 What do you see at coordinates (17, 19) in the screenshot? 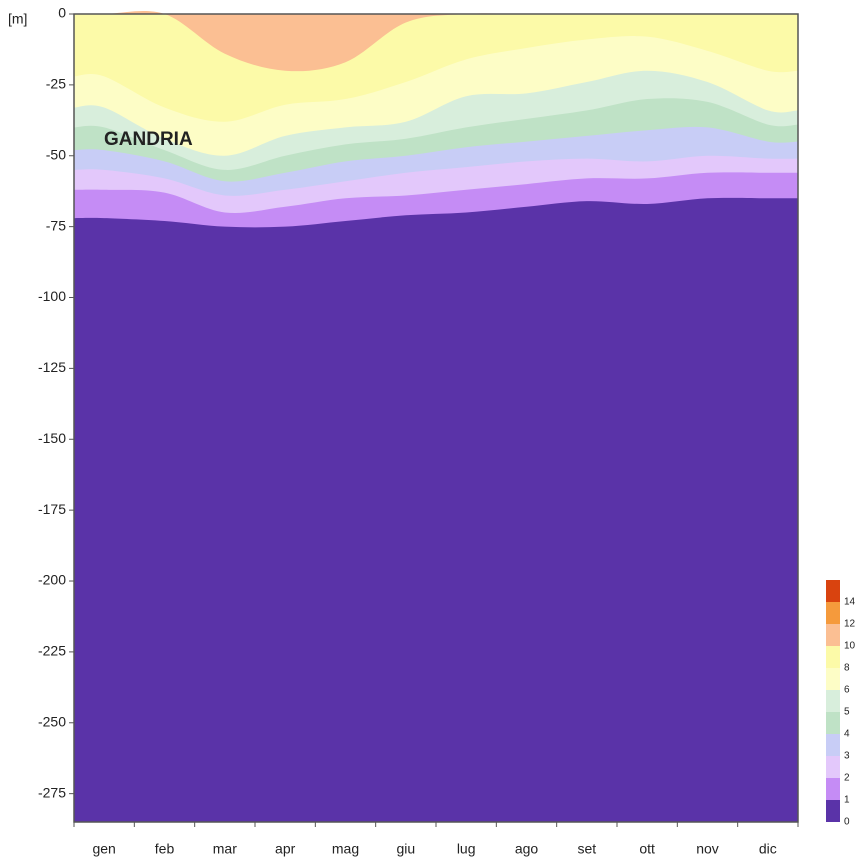
I see `y-axis-label: [m]` at bounding box center [17, 19].